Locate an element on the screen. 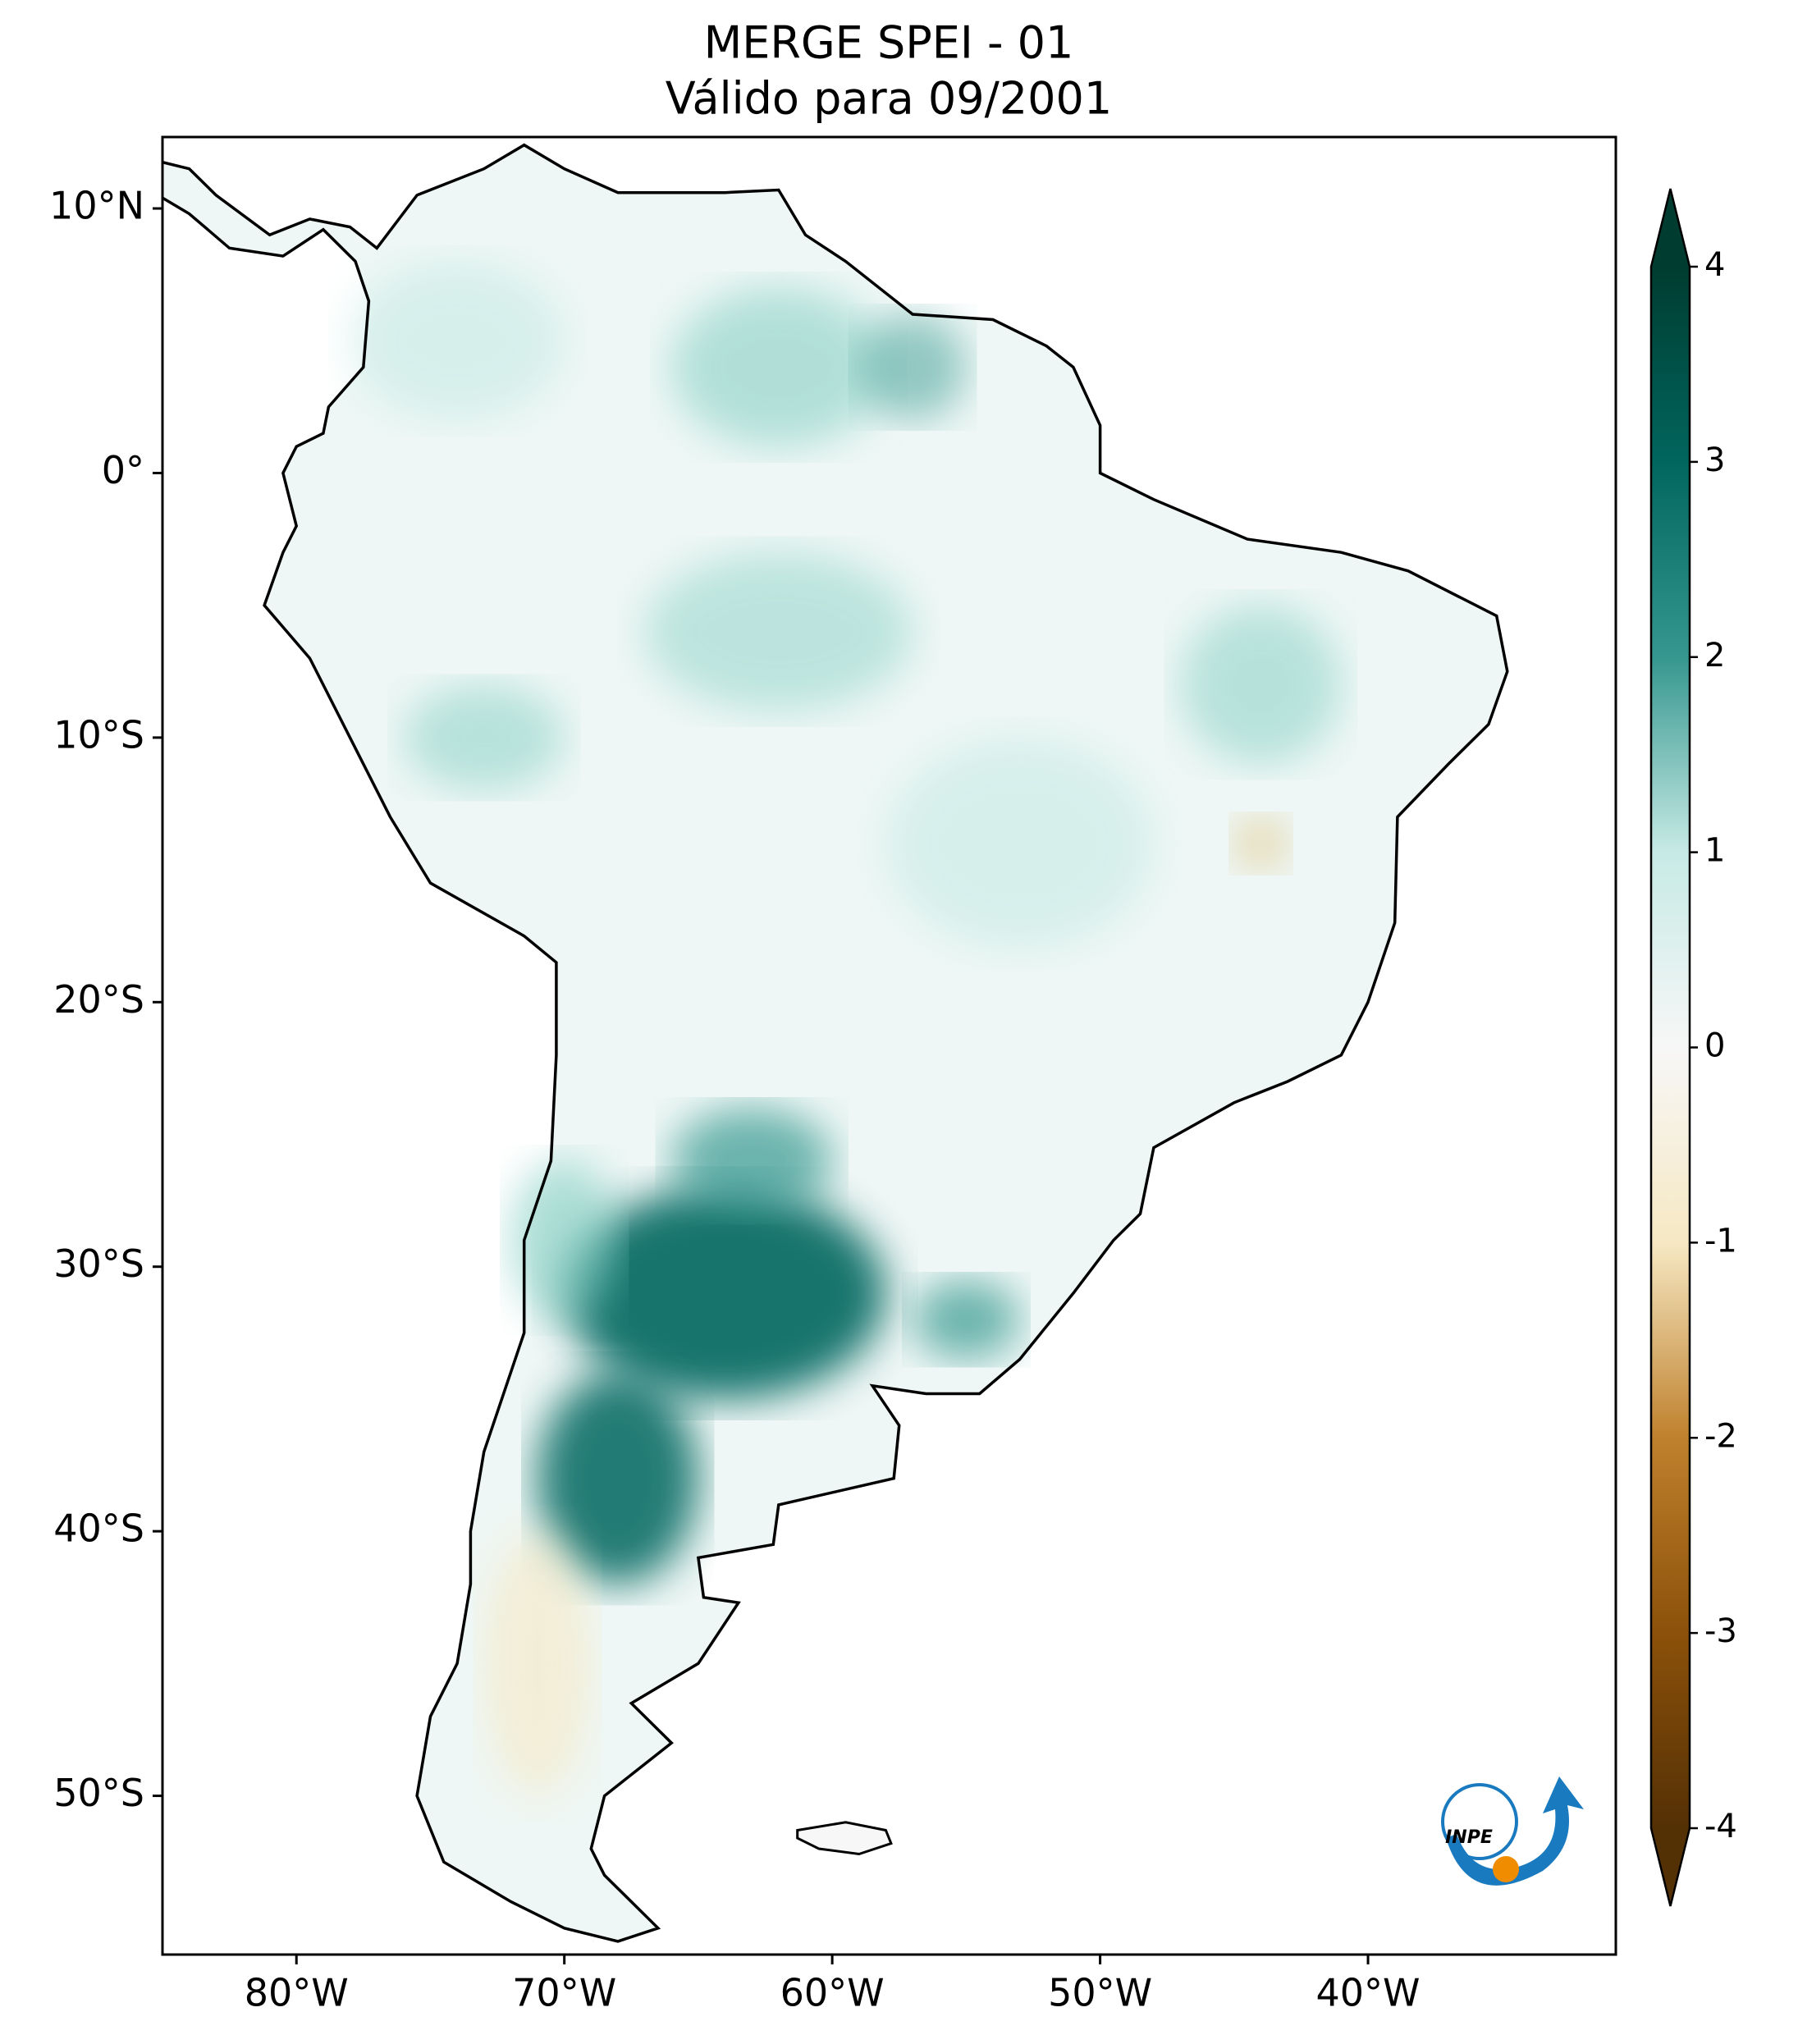 The width and height of the screenshot is (1798, 2044). colorbar-tick-label: -3 is located at coordinates (1720, 1631).